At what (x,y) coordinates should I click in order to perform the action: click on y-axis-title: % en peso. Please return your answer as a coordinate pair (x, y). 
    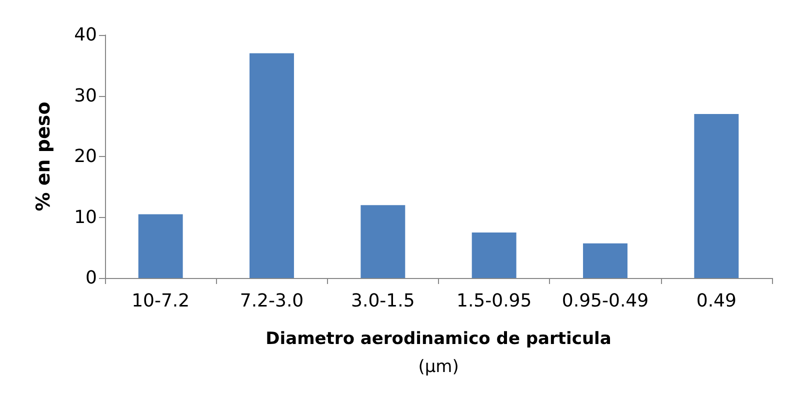
    Looking at the image, I should click on (43, 157).